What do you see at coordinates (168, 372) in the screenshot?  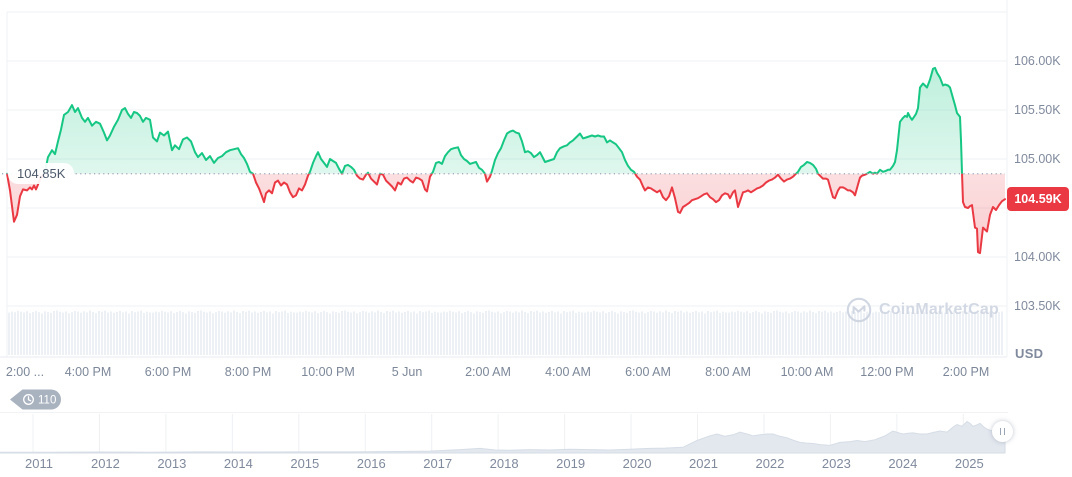 I see `time-axis-tick: 6:00 PM` at bounding box center [168, 372].